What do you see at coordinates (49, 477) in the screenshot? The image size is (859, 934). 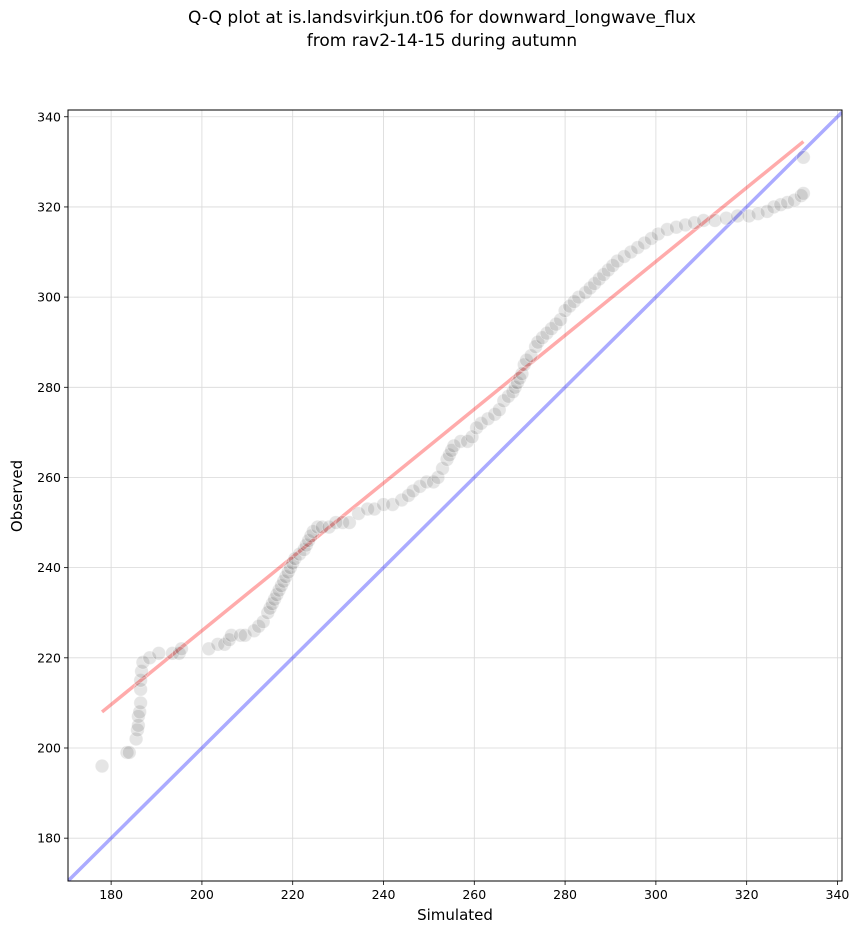 I see `y-tick-label: 260` at bounding box center [49, 477].